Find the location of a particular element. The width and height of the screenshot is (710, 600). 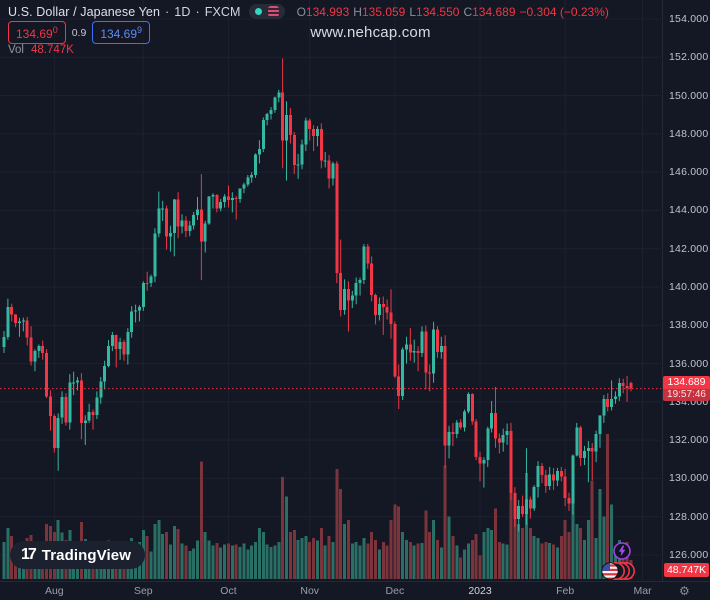

buy-button: 134.699 is located at coordinates (121, 32).